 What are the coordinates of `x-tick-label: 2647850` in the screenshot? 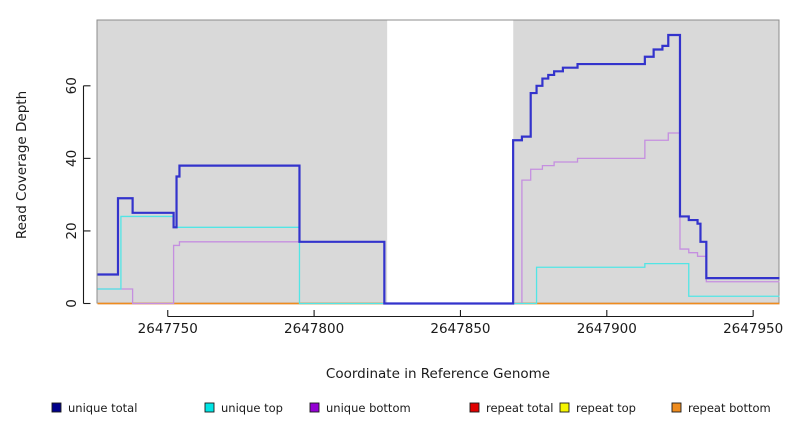 It's located at (460, 329).